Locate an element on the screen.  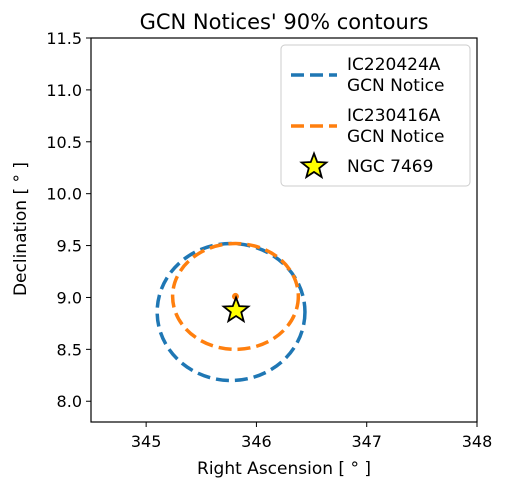
x-axis-label: Right Ascension [ ° ] is located at coordinates (284, 469).